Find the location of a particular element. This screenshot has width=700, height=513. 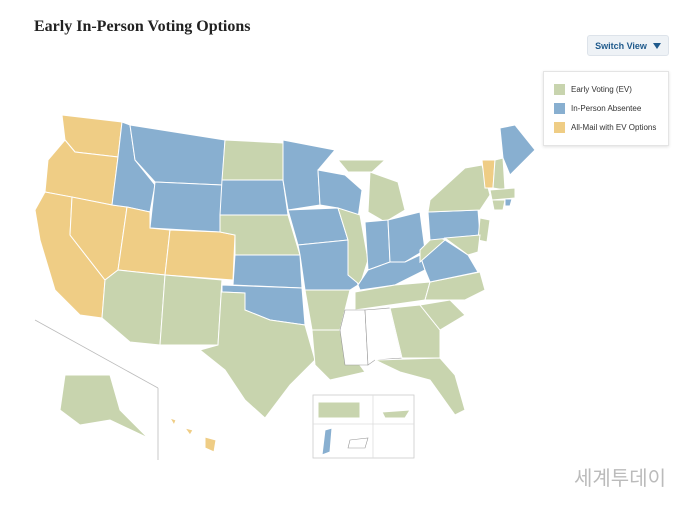

legend-label: In-Person Absentee is located at coordinates (606, 108).